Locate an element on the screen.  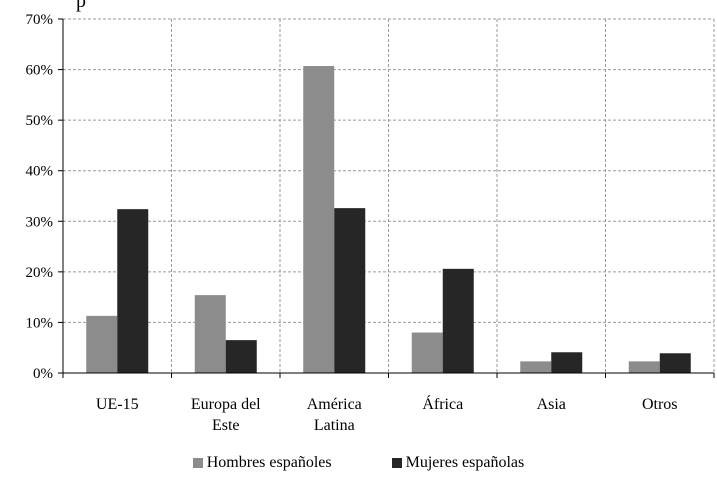
legend-swatch-mujeres is located at coordinates (396, 463).